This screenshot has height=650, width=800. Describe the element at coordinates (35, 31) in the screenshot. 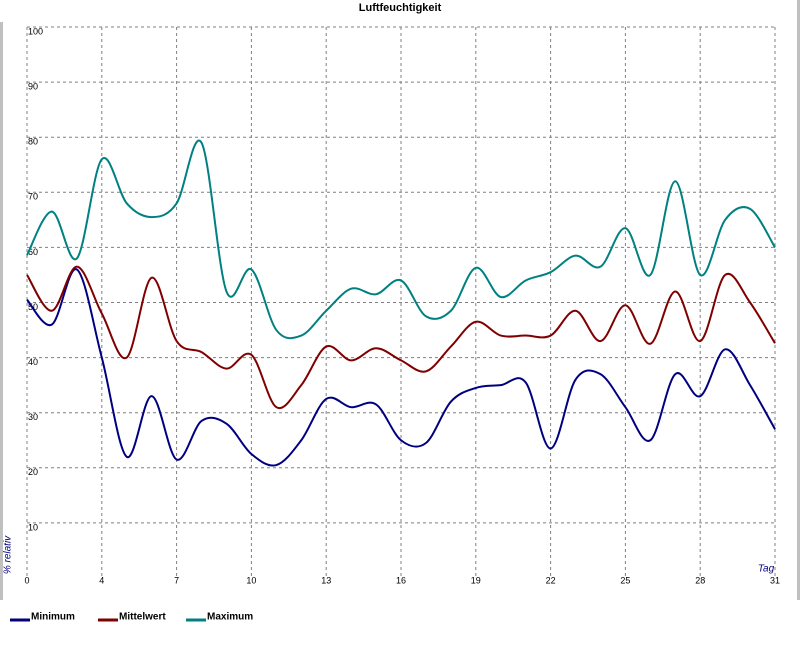

I see `y-tick-label: 100` at that location.